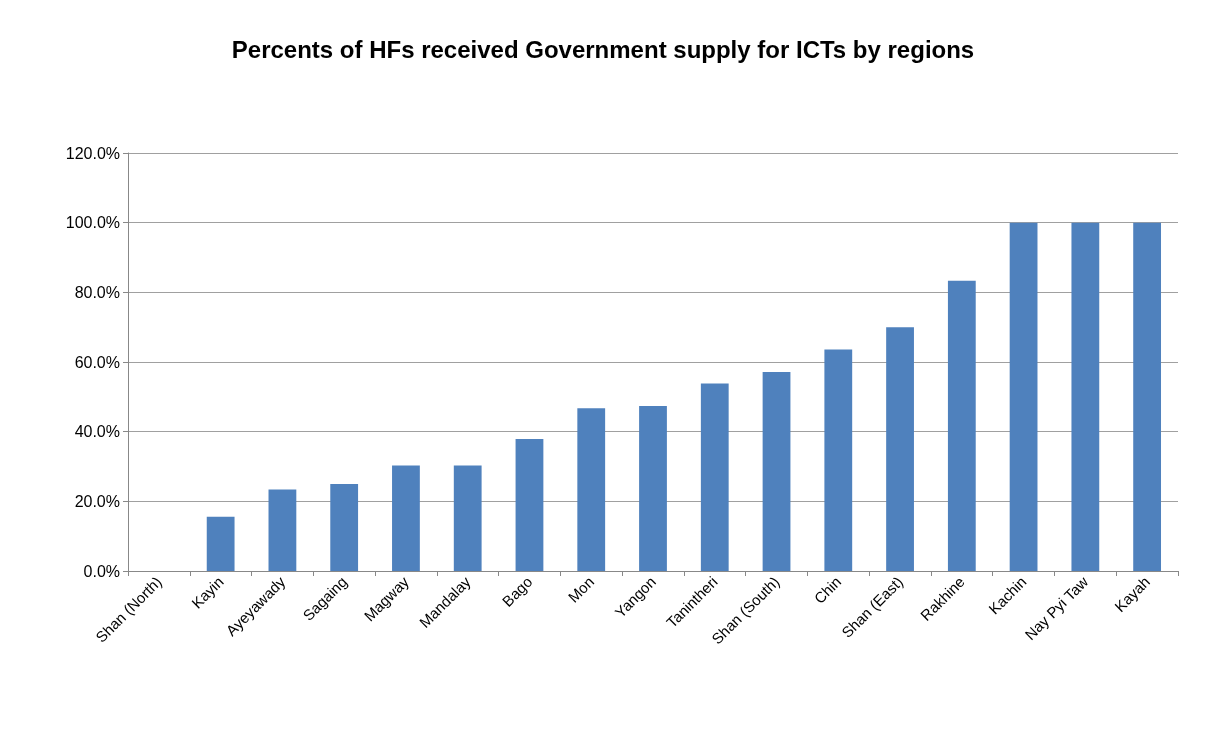  I want to click on y-tick-label: 40.0%, so click(97, 432).